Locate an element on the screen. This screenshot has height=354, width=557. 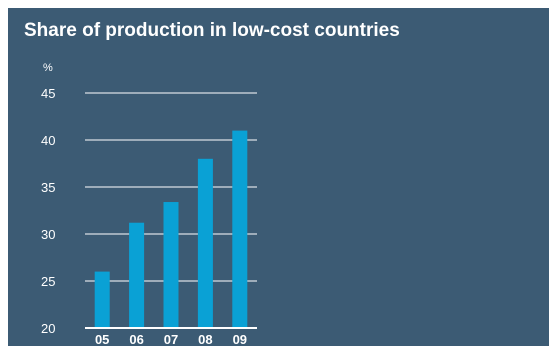
x-category-labels: 05 06 07 08 09 is located at coordinates (171, 339).